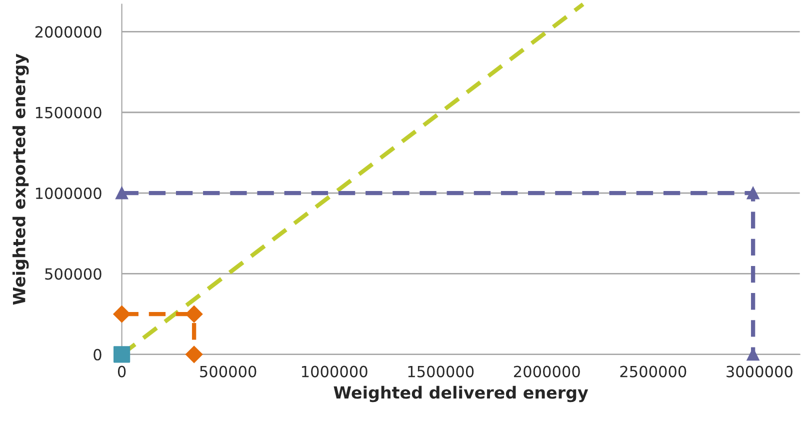 The width and height of the screenshot is (812, 427). I want to click on x-axis-title: Weighted delivered energy, so click(461, 394).